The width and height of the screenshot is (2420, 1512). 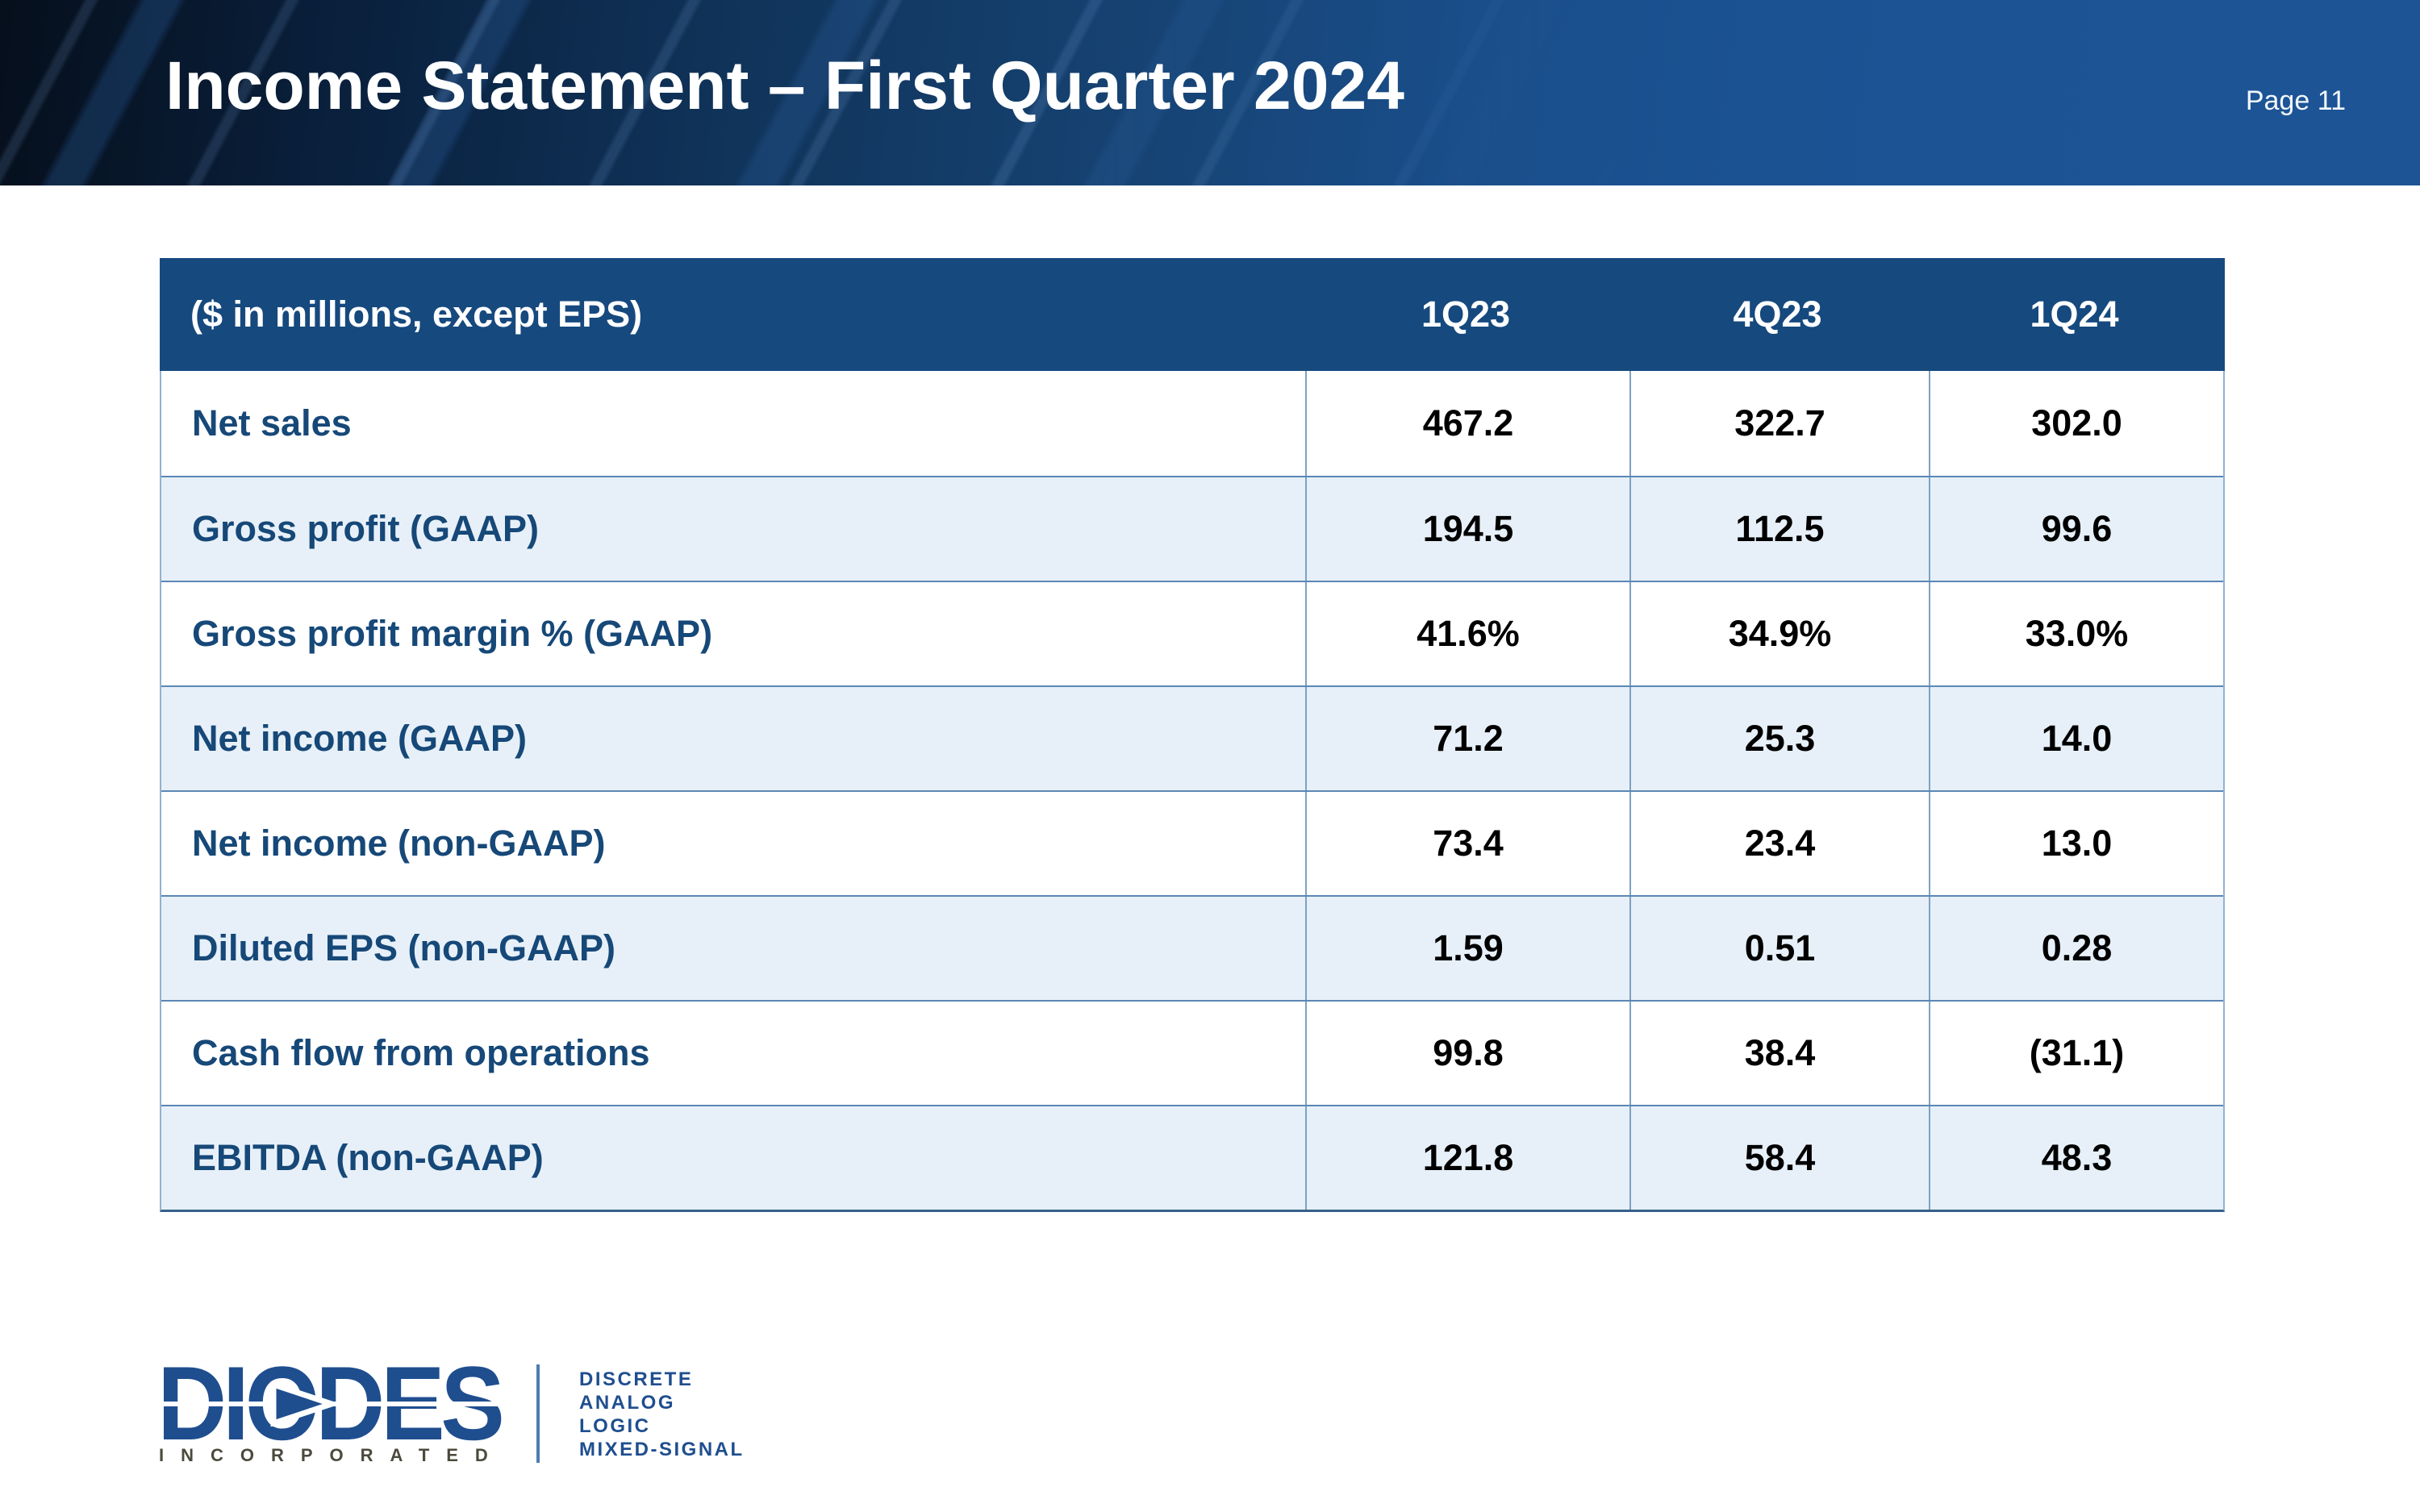 I want to click on row-label: Net income (GAAP), so click(x=360, y=738).